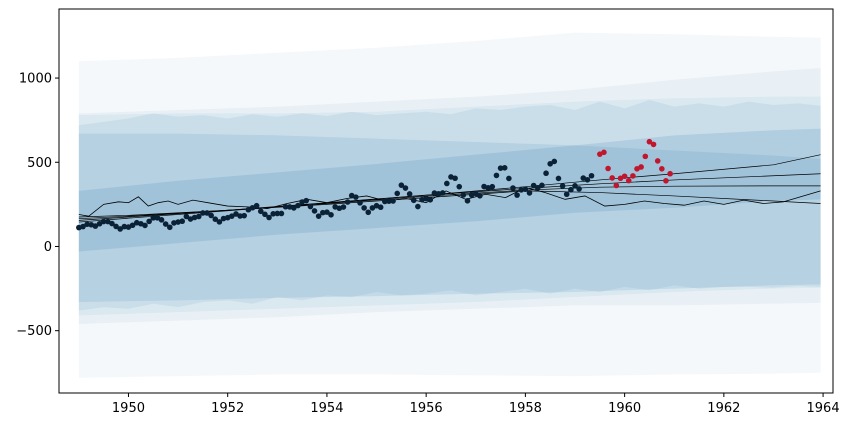 This screenshot has height=428, width=842. I want to click on x-tick-label: 1958, so click(525, 408).